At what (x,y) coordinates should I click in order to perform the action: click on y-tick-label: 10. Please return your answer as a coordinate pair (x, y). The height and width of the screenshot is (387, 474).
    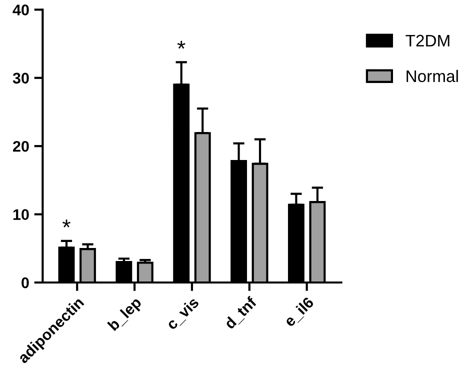
    Looking at the image, I should click on (21, 214).